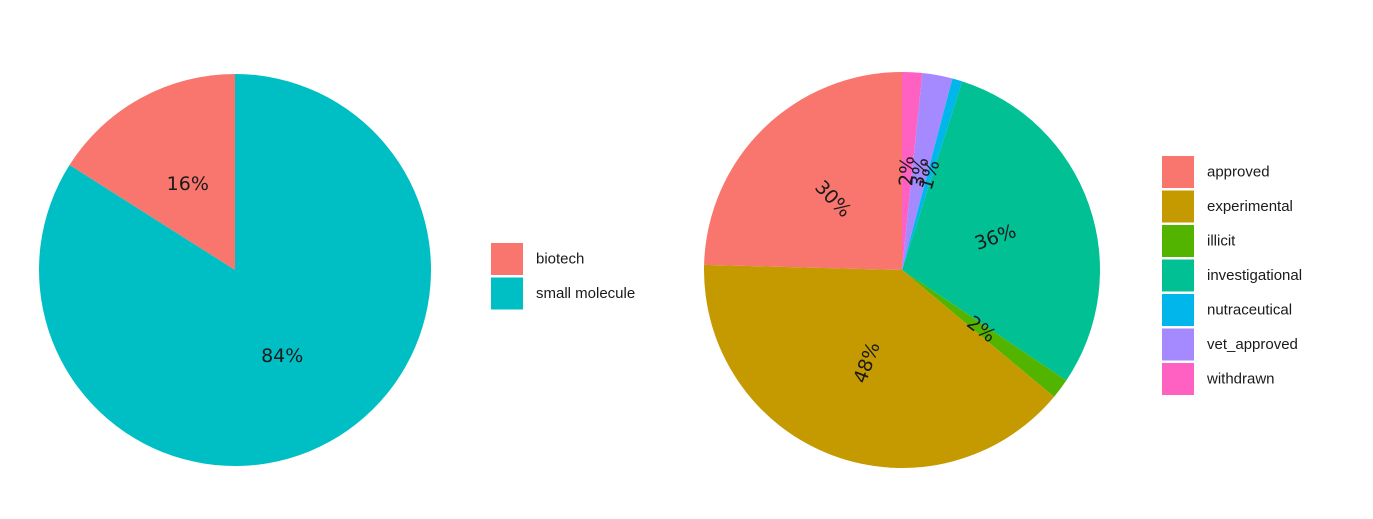  Describe the element at coordinates (984, 333) in the screenshot. I see `pie-slice-illicit` at that location.